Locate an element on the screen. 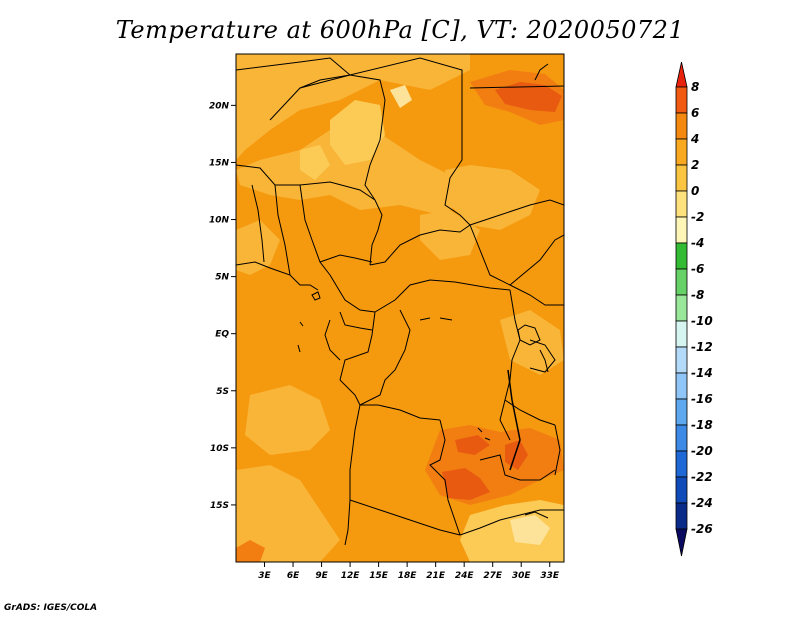 The height and width of the screenshot is (618, 800). lon-tick-label: 15E is located at coordinates (379, 576).